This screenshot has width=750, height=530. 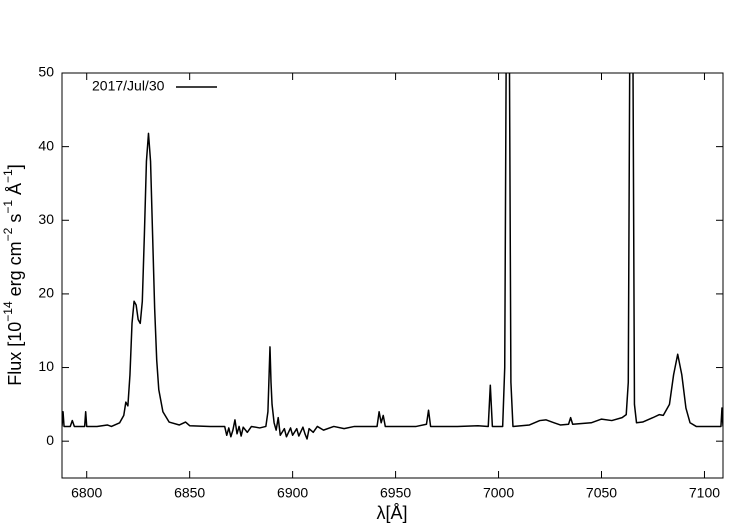 I want to click on y-tick-label: 0, so click(x=50, y=440).